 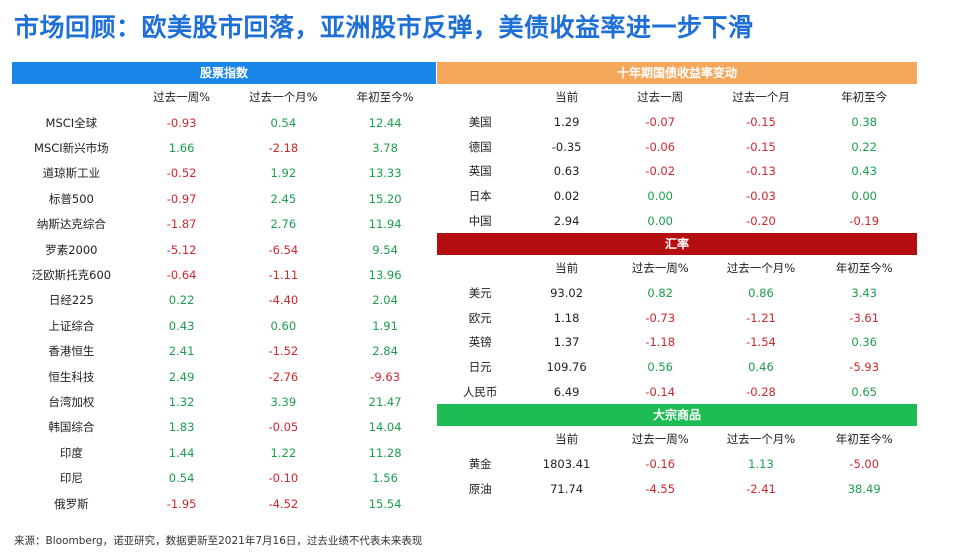 What do you see at coordinates (224, 73) in the screenshot?
I see `stock-indices-banner: 股票指数` at bounding box center [224, 73].